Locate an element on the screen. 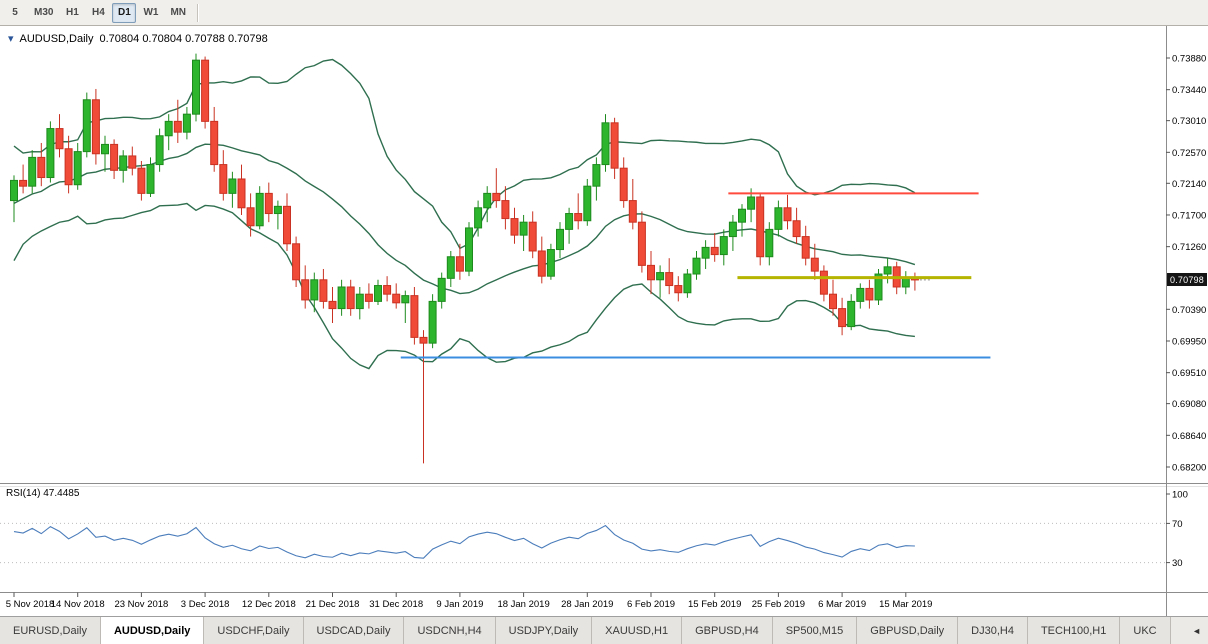  tab-gbpusd-daily: GBPUSD,Daily is located at coordinates (908, 630).